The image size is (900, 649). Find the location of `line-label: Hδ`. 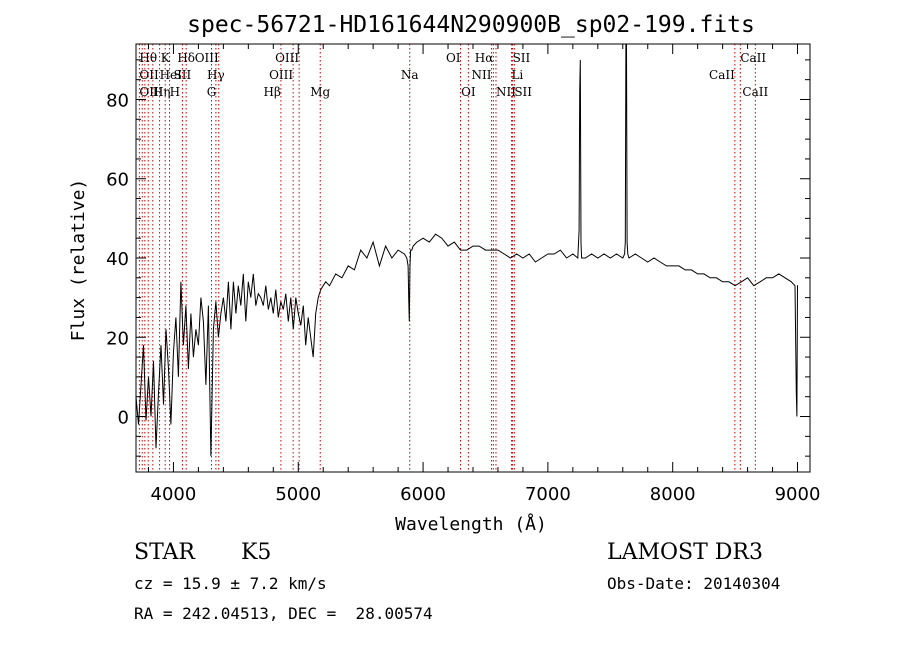

line-label: Hδ is located at coordinates (186, 58).